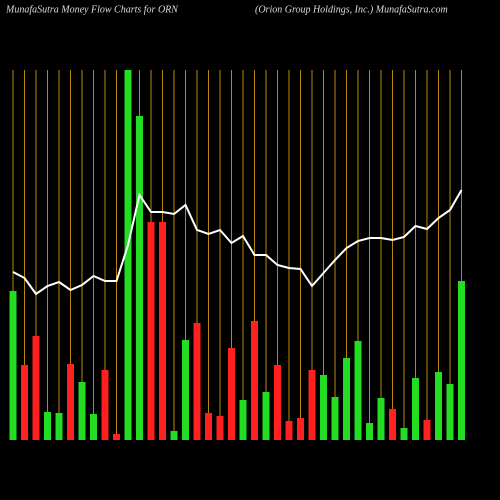  What do you see at coordinates (92, 9) in the screenshot?
I see `chart-title: MunafaSutra Money Flow Charts for ORN` at bounding box center [92, 9].